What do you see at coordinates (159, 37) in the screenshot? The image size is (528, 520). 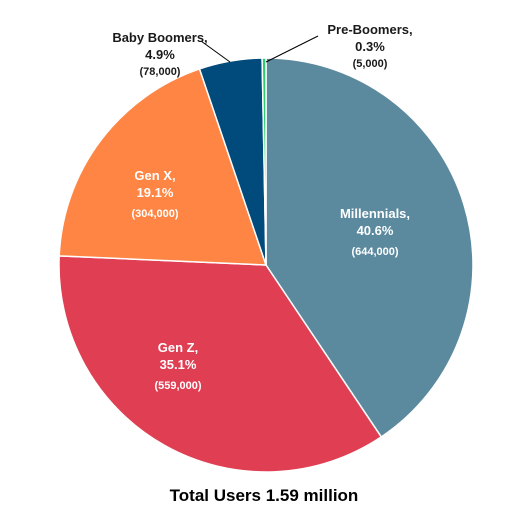 I see `slice-label-name-babyboomers: Baby Boomers,` at bounding box center [159, 37].